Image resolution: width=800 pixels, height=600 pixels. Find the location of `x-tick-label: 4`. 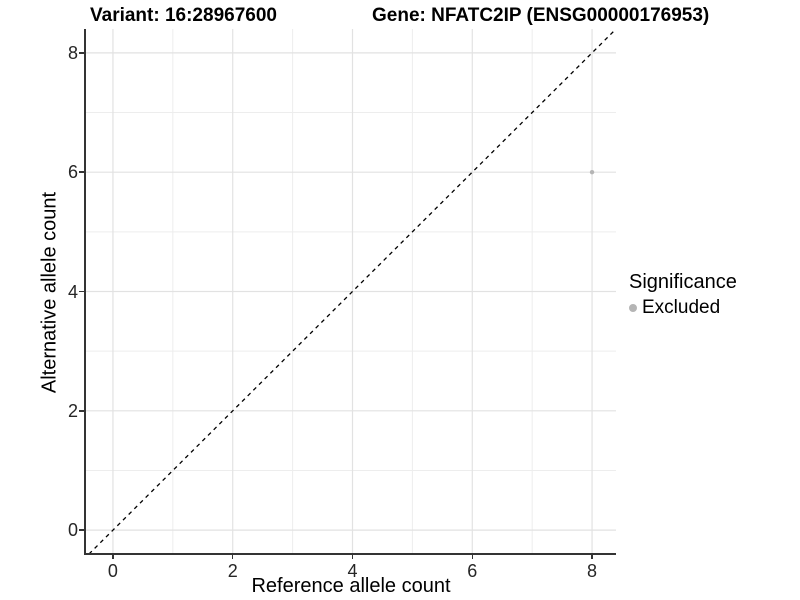

x-tick-label: 4 is located at coordinates (352, 571).